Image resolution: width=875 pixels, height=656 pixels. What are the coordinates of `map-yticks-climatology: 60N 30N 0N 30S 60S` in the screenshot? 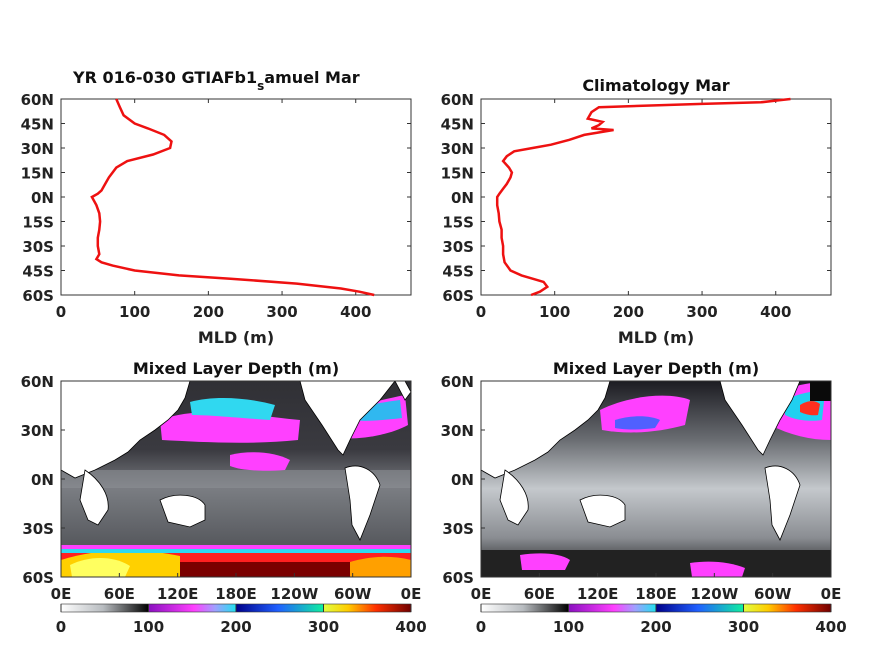 It's located at (463, 480).